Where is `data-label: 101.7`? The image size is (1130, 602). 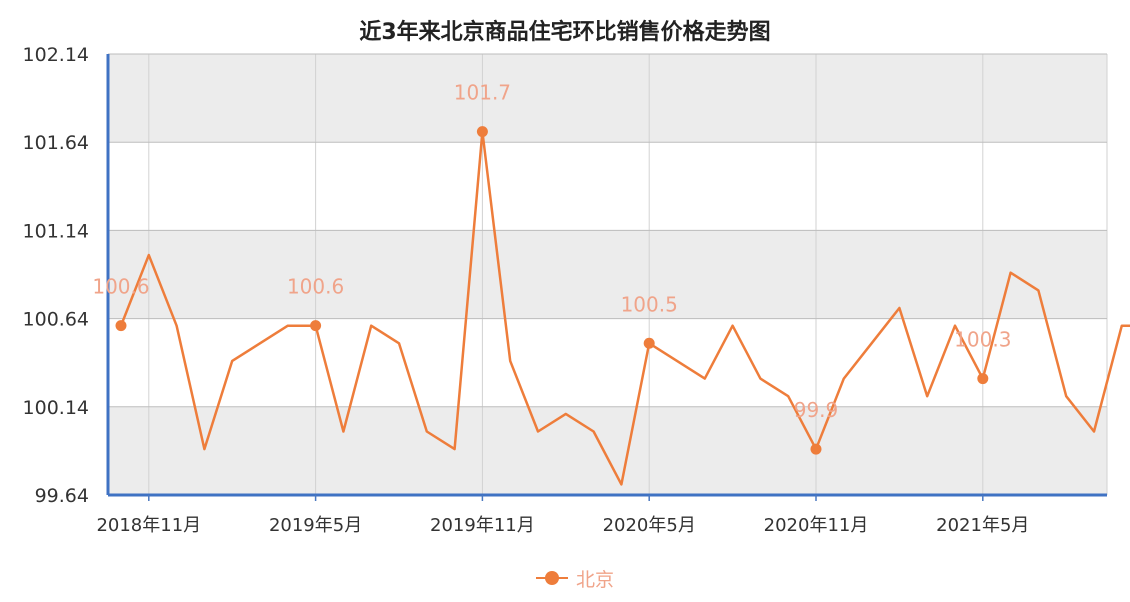 data-label: 101.7 is located at coordinates (482, 93).